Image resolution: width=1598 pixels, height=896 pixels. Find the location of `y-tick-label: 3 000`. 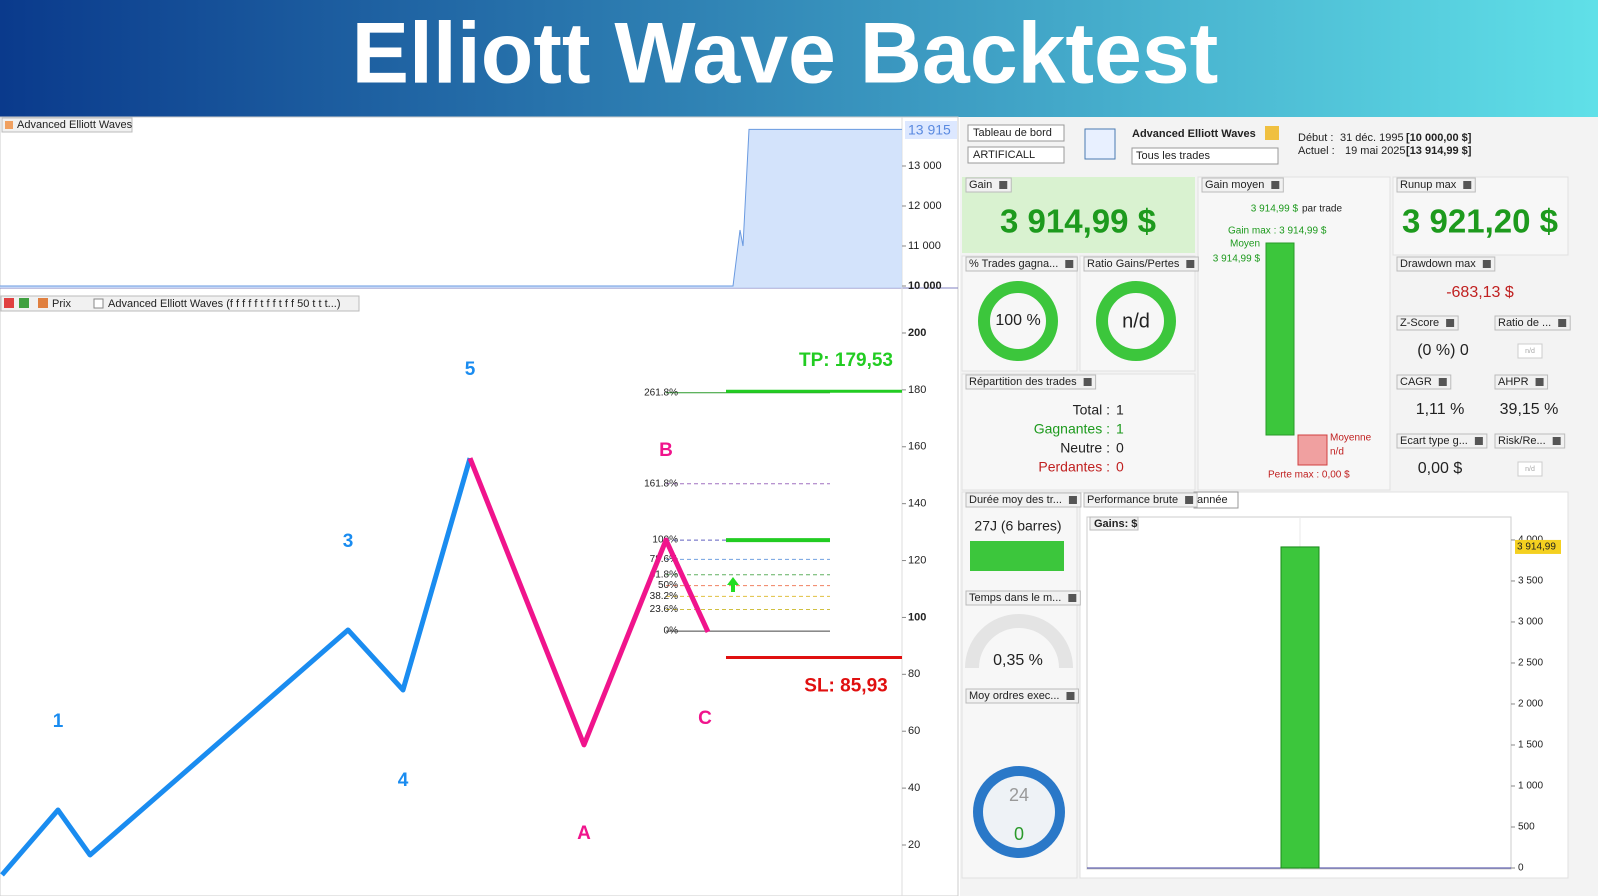

y-tick-label: 3 000 is located at coordinates (1530, 622).